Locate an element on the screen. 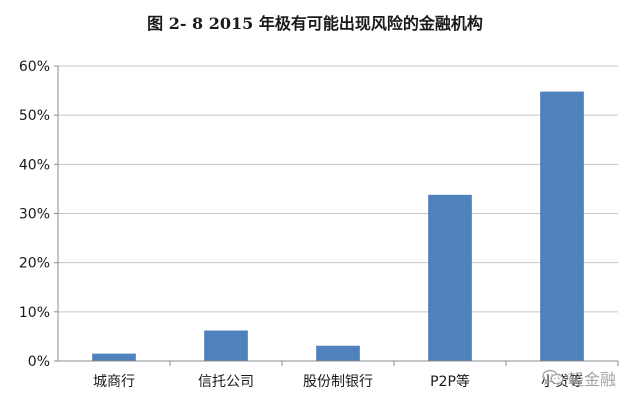 The height and width of the screenshot is (404, 630). chart-title: 图 2- 8 2015 年极有可能出现风险的金融机构 is located at coordinates (315, 23).